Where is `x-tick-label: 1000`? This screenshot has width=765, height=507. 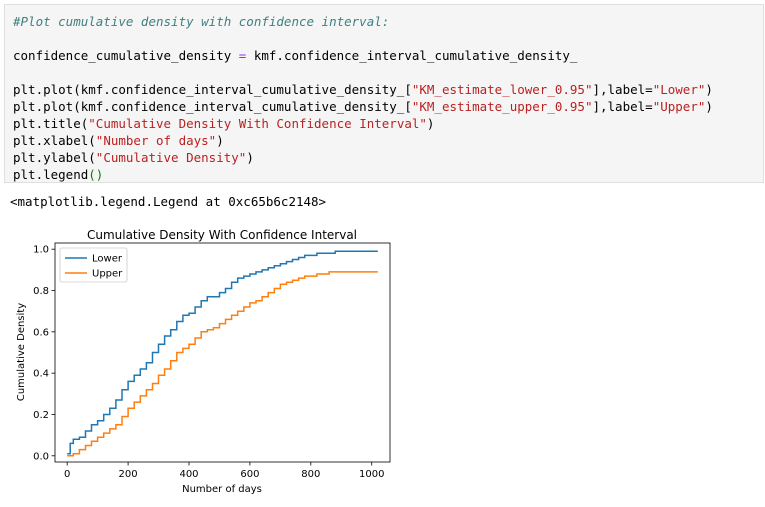 x-tick-label: 1000 is located at coordinates (371, 474).